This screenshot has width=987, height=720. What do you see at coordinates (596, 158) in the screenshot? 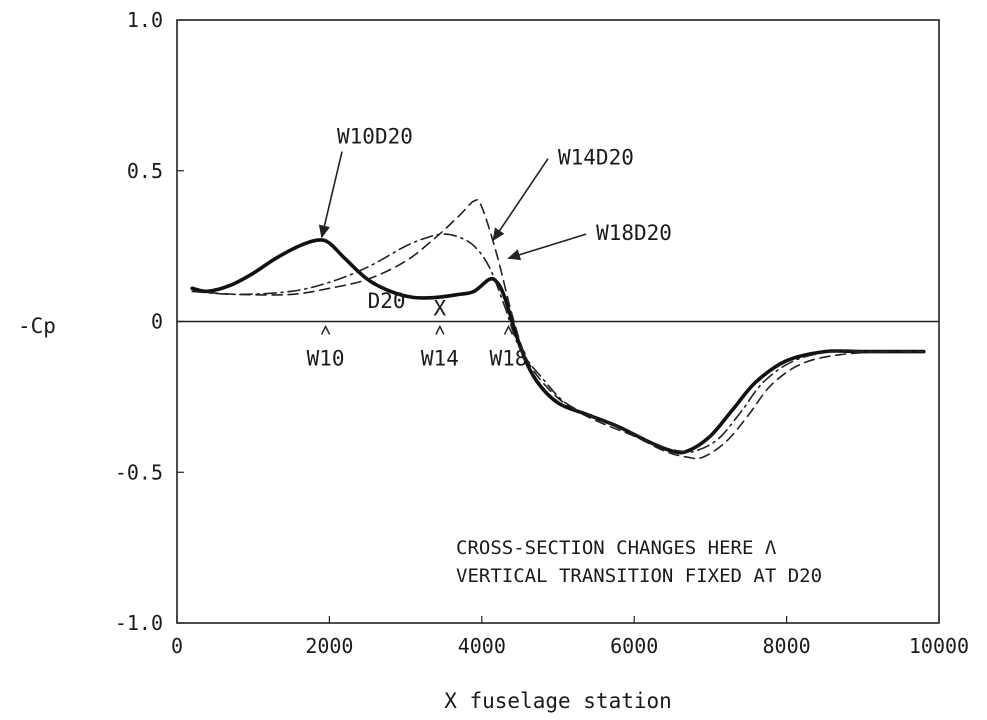
I see `annotation-label: W14D20` at bounding box center [596, 158].